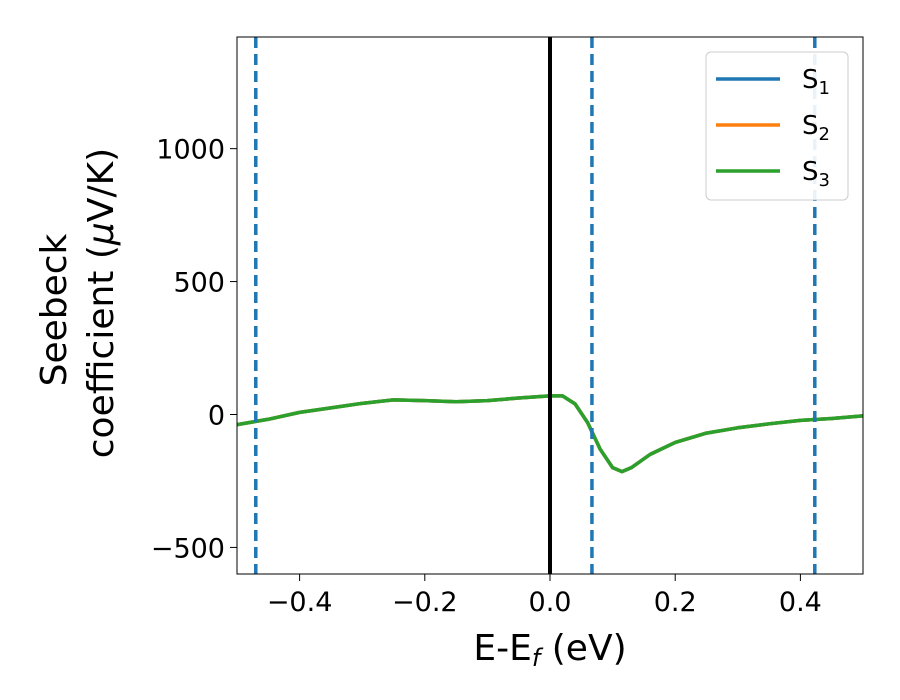 This screenshot has height=700, width=900. Describe the element at coordinates (199, 283) in the screenshot. I see `y-tick-label: 500` at that location.